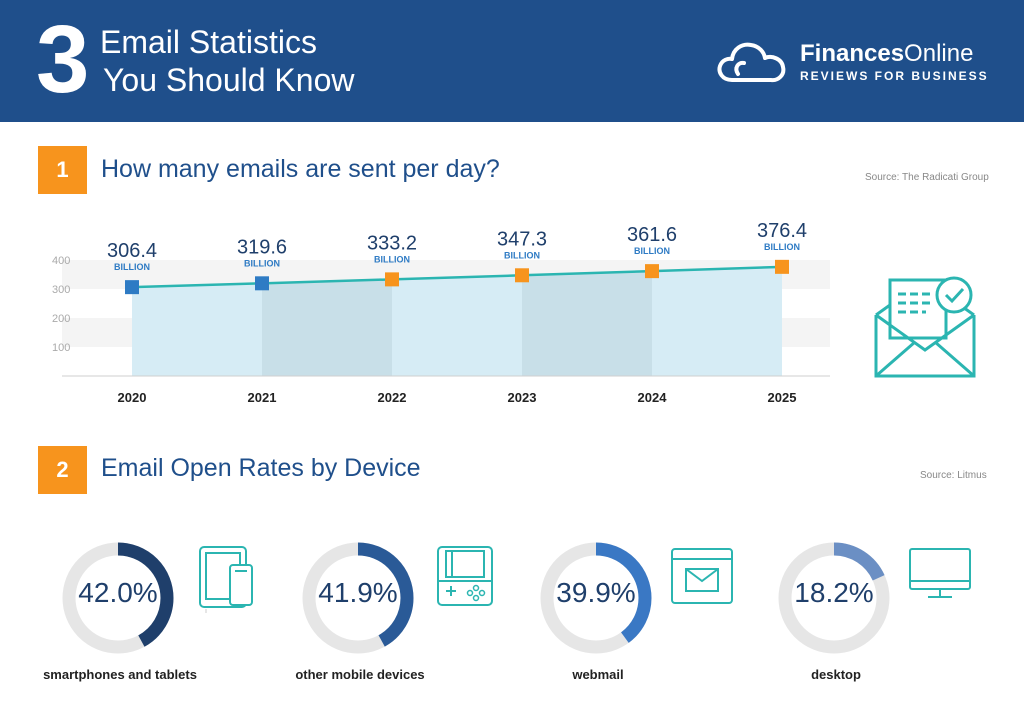  What do you see at coordinates (652, 235) in the screenshot?
I see `data-value-label: 361.6` at bounding box center [652, 235].